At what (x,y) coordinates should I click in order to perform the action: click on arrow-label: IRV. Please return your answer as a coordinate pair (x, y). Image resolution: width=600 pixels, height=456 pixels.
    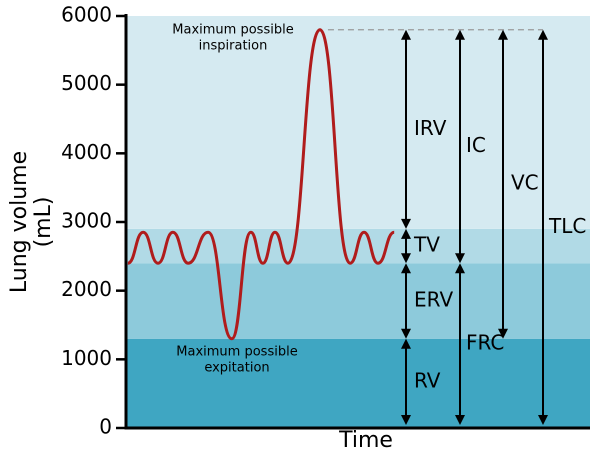
    Looking at the image, I should click on (430, 128).